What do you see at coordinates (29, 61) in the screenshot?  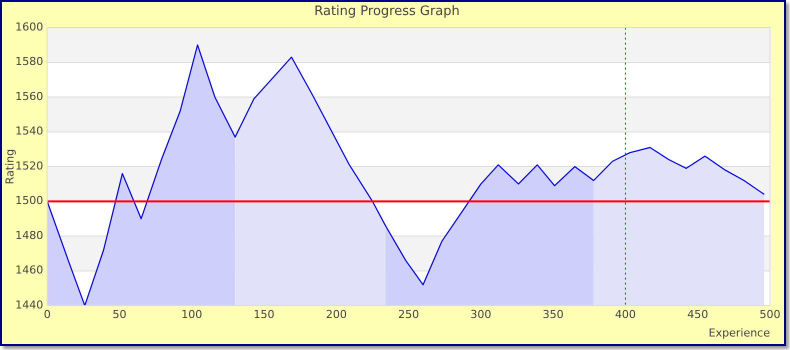 I see `y-tick-label: 1580` at bounding box center [29, 61].